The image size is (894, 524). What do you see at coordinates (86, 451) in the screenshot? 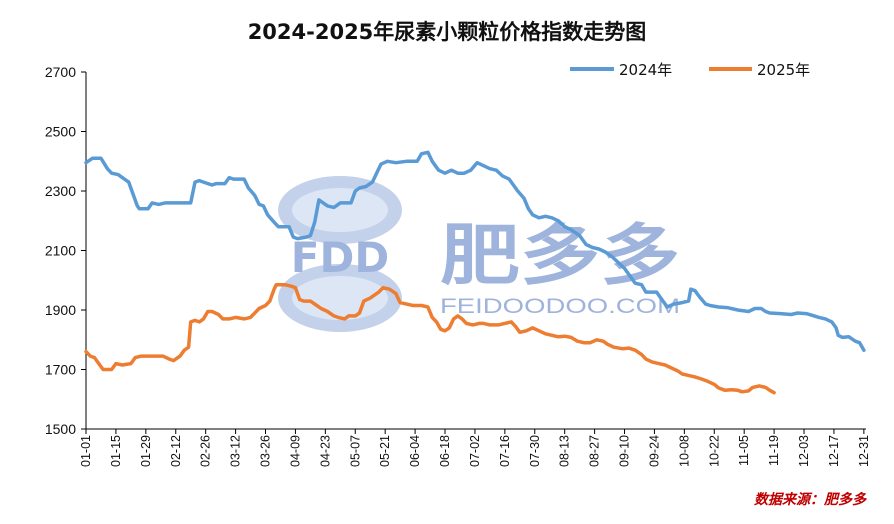
I see `x-tick-label: 01-01` at bounding box center [86, 451].